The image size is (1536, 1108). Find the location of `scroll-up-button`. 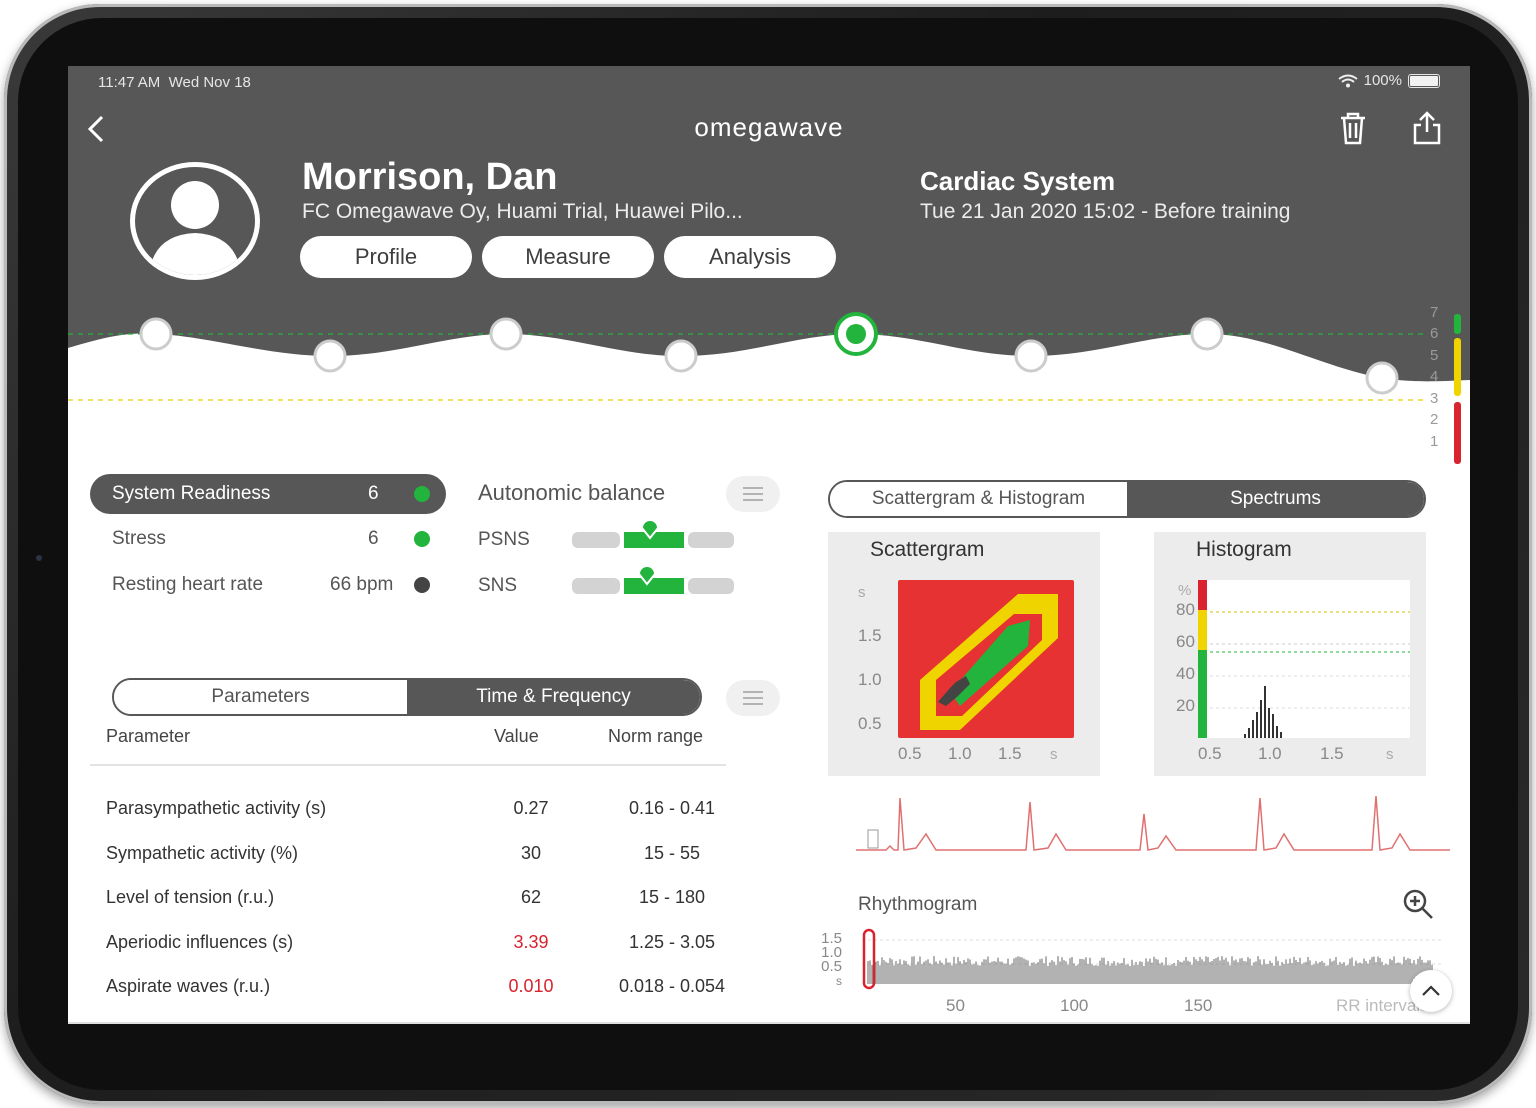

scroll-up-button is located at coordinates (1431, 991).